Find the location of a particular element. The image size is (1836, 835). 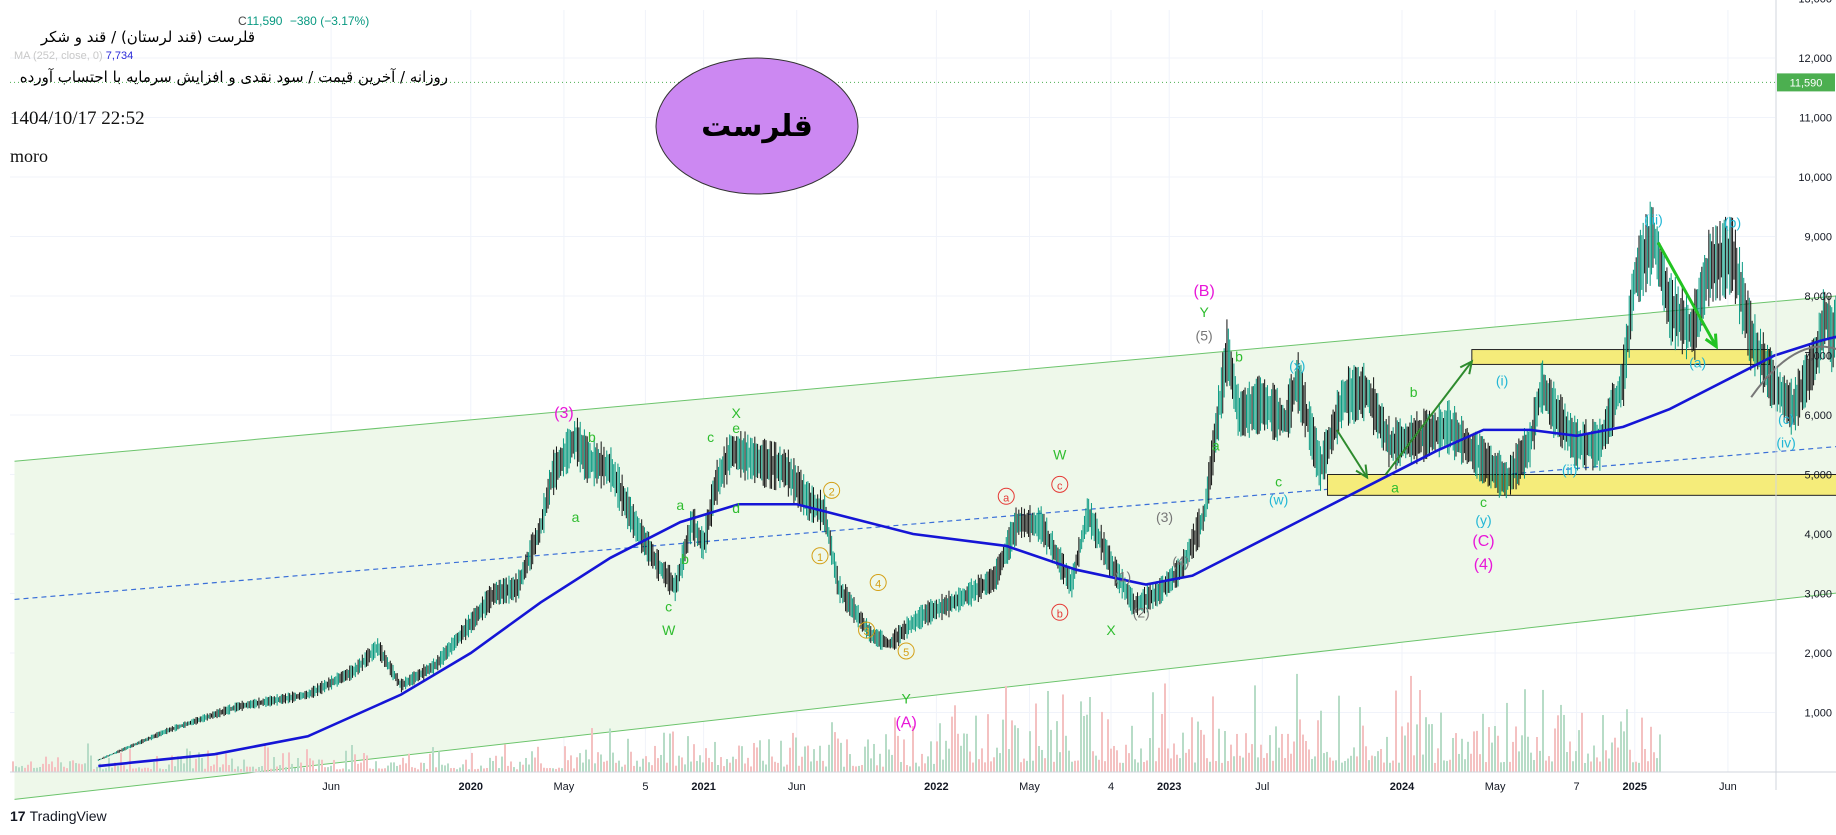

y-tick-label: 3,000 is located at coordinates (1818, 595).